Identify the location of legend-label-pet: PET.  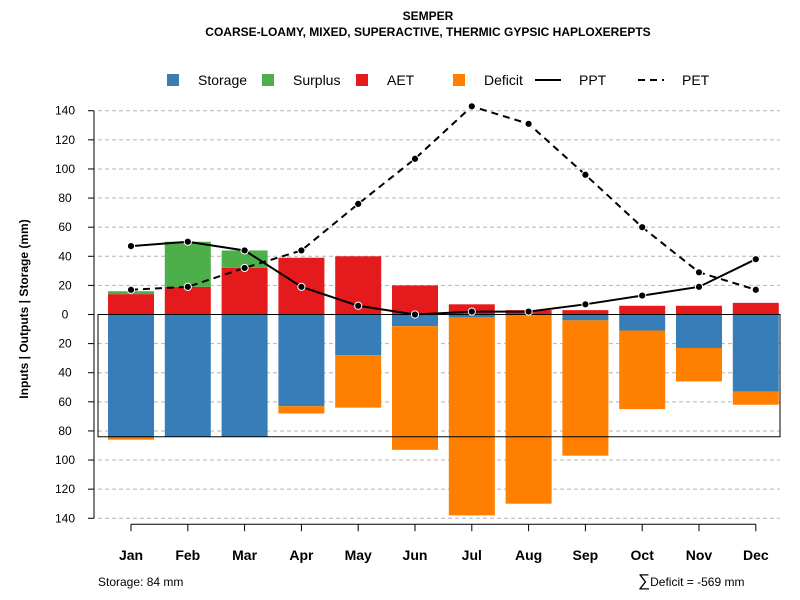
(696, 80).